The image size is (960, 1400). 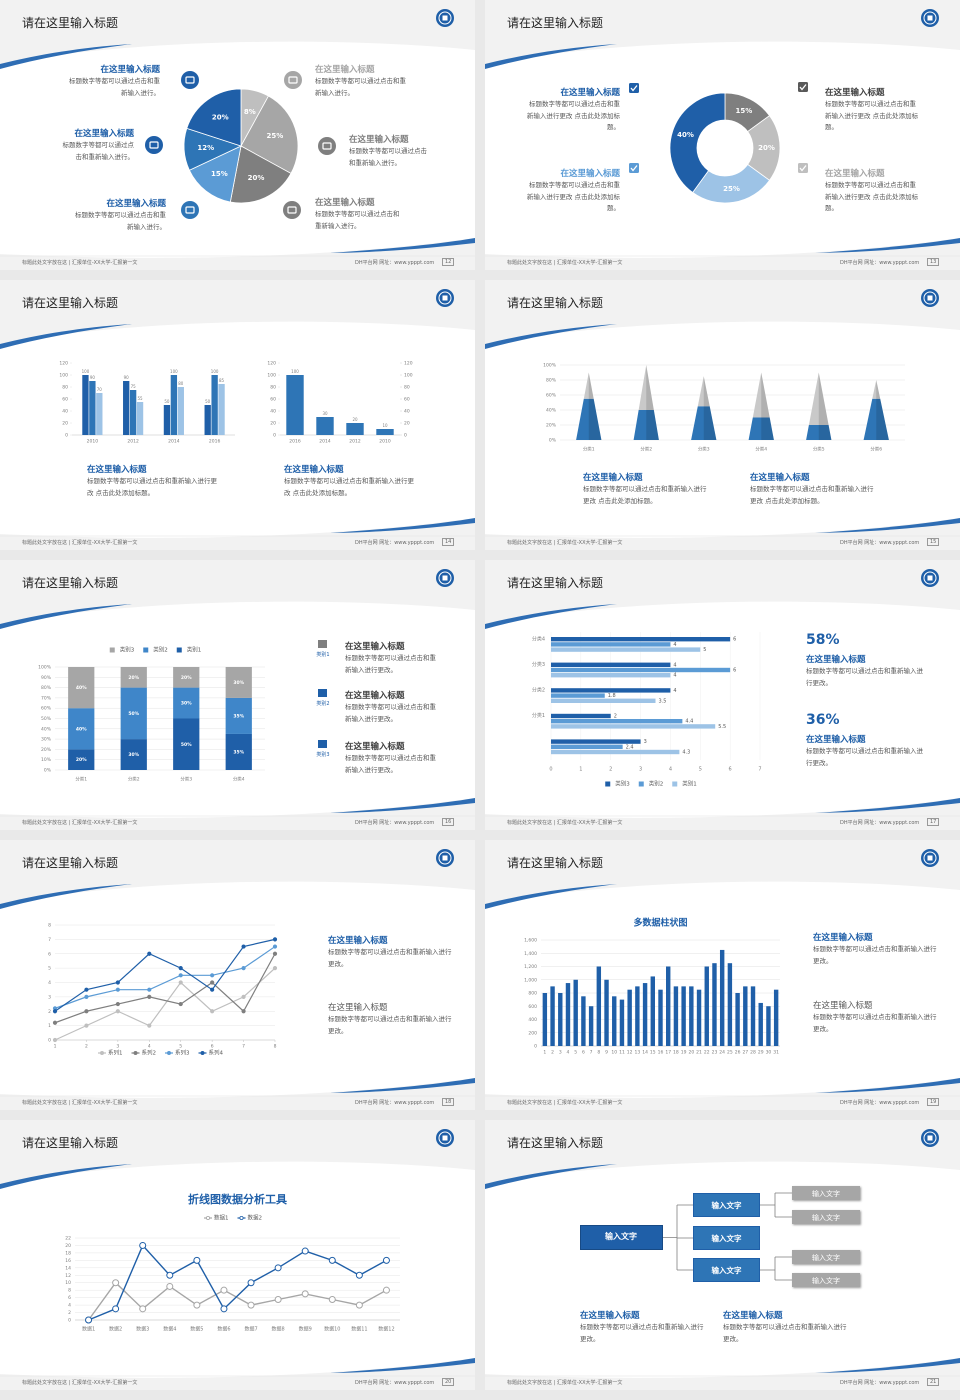 What do you see at coordinates (271, 376) in the screenshot?
I see `y-tick-label: 100` at bounding box center [271, 376].